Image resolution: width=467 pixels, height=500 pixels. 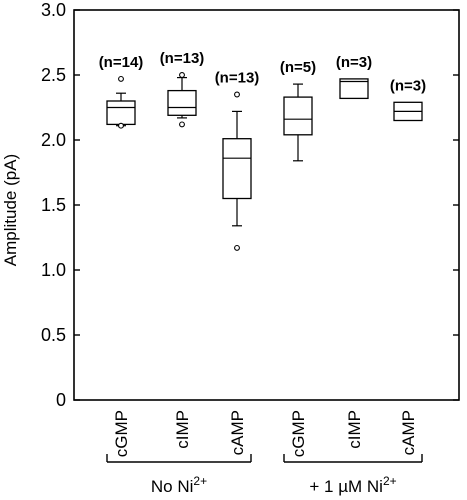 What do you see at coordinates (121, 91) in the screenshot?
I see `box-cgmp-no-ni: (n=14)` at bounding box center [121, 91].